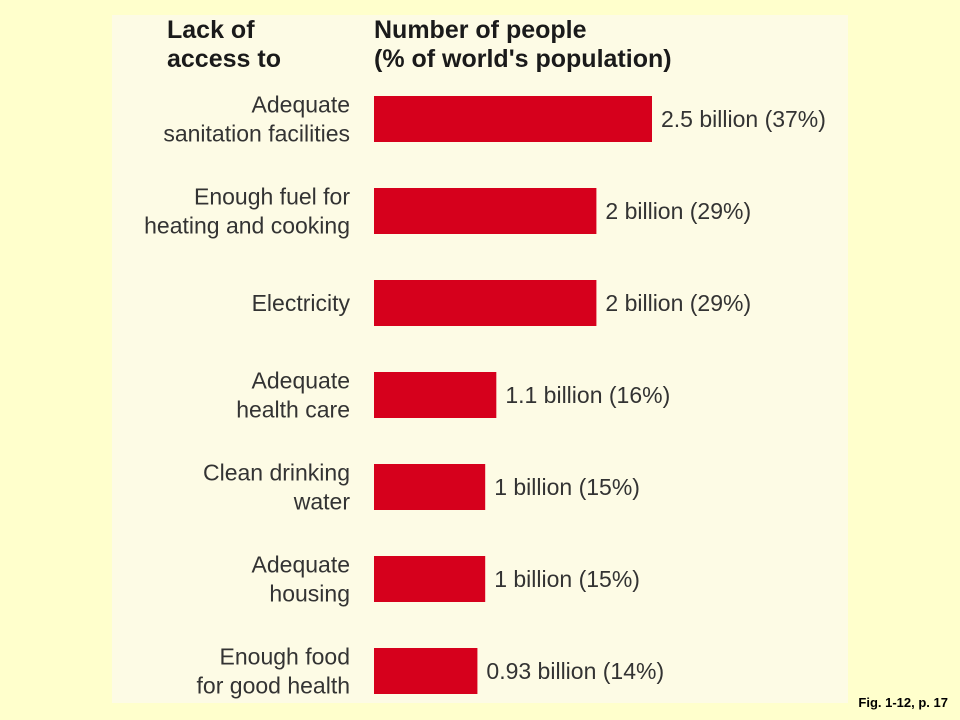  I want to click on category-header: Lack of access to, so click(224, 44).